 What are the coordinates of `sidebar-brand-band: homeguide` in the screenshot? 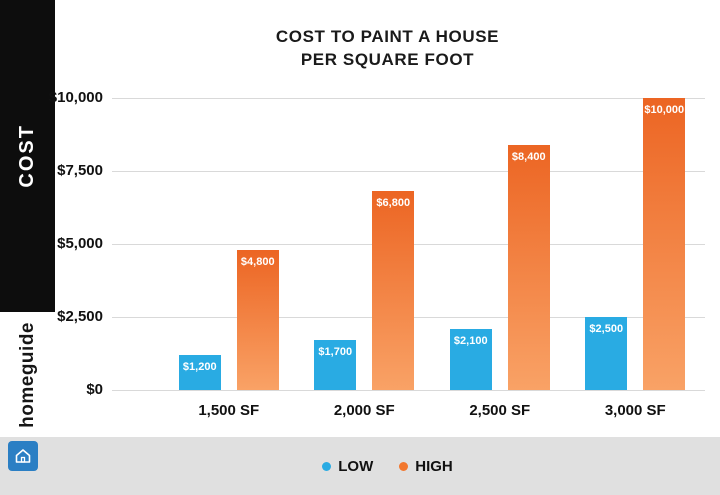 It's located at (27, 374).